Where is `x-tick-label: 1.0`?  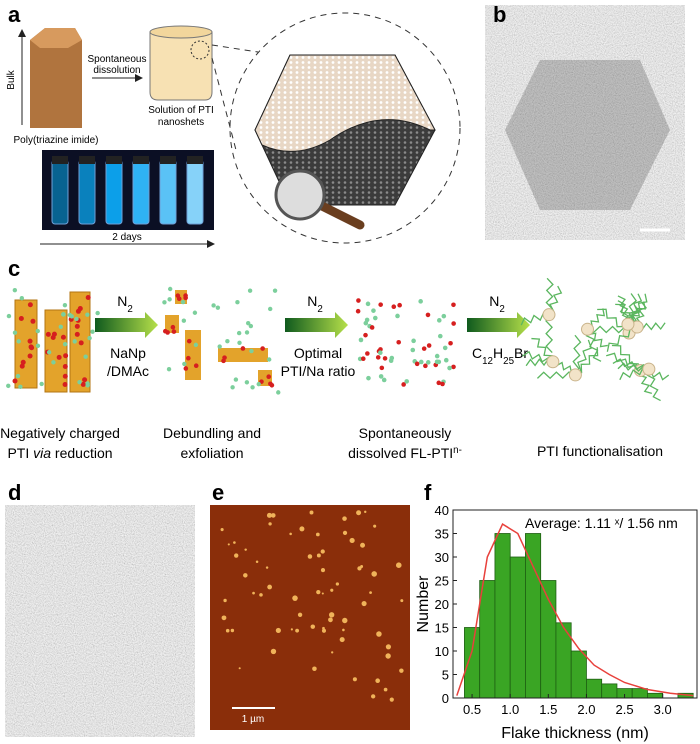
x-tick-label: 1.0 is located at coordinates (510, 709).